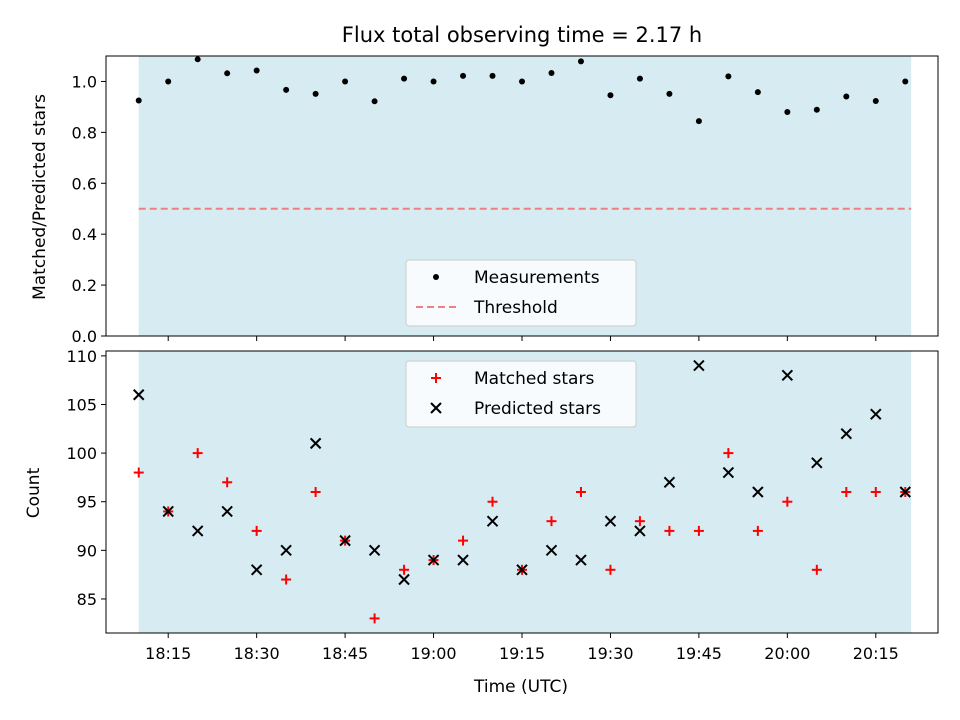  What do you see at coordinates (34, 492) in the screenshot?
I see `bottom-ylabel: Count` at bounding box center [34, 492].